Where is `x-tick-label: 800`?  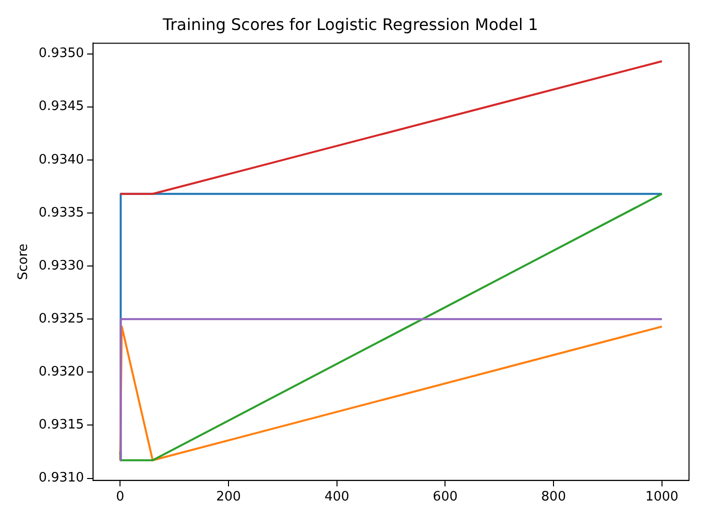
x-tick-label: 800 is located at coordinates (553, 497).